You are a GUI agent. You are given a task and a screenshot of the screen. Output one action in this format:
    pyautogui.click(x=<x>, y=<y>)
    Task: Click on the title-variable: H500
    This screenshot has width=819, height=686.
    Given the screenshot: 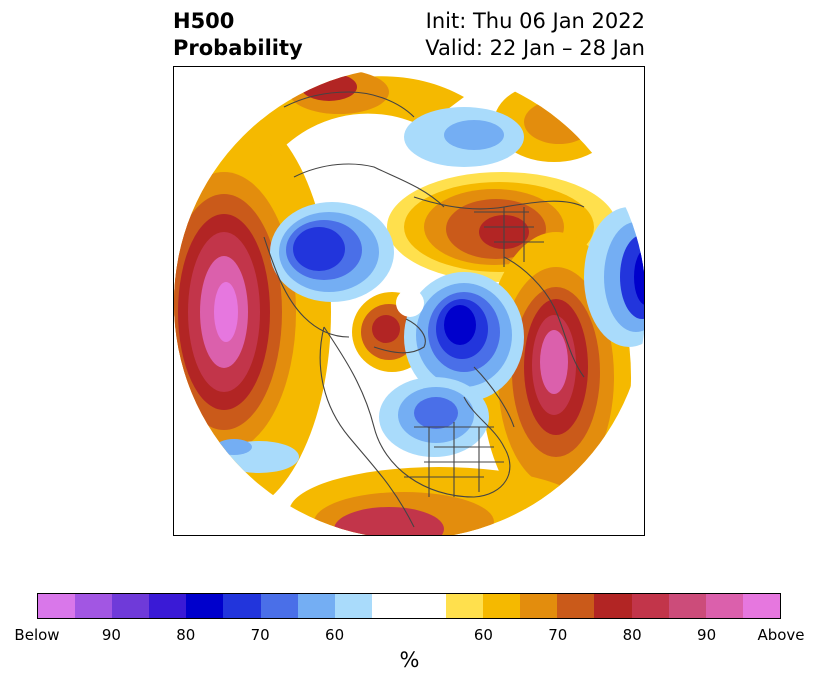 What is the action you would take?
    pyautogui.click(x=204, y=21)
    